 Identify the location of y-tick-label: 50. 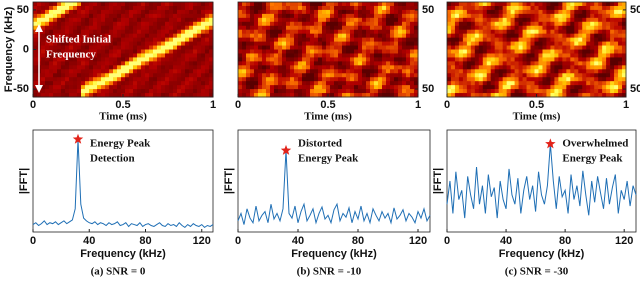
(635, 10).